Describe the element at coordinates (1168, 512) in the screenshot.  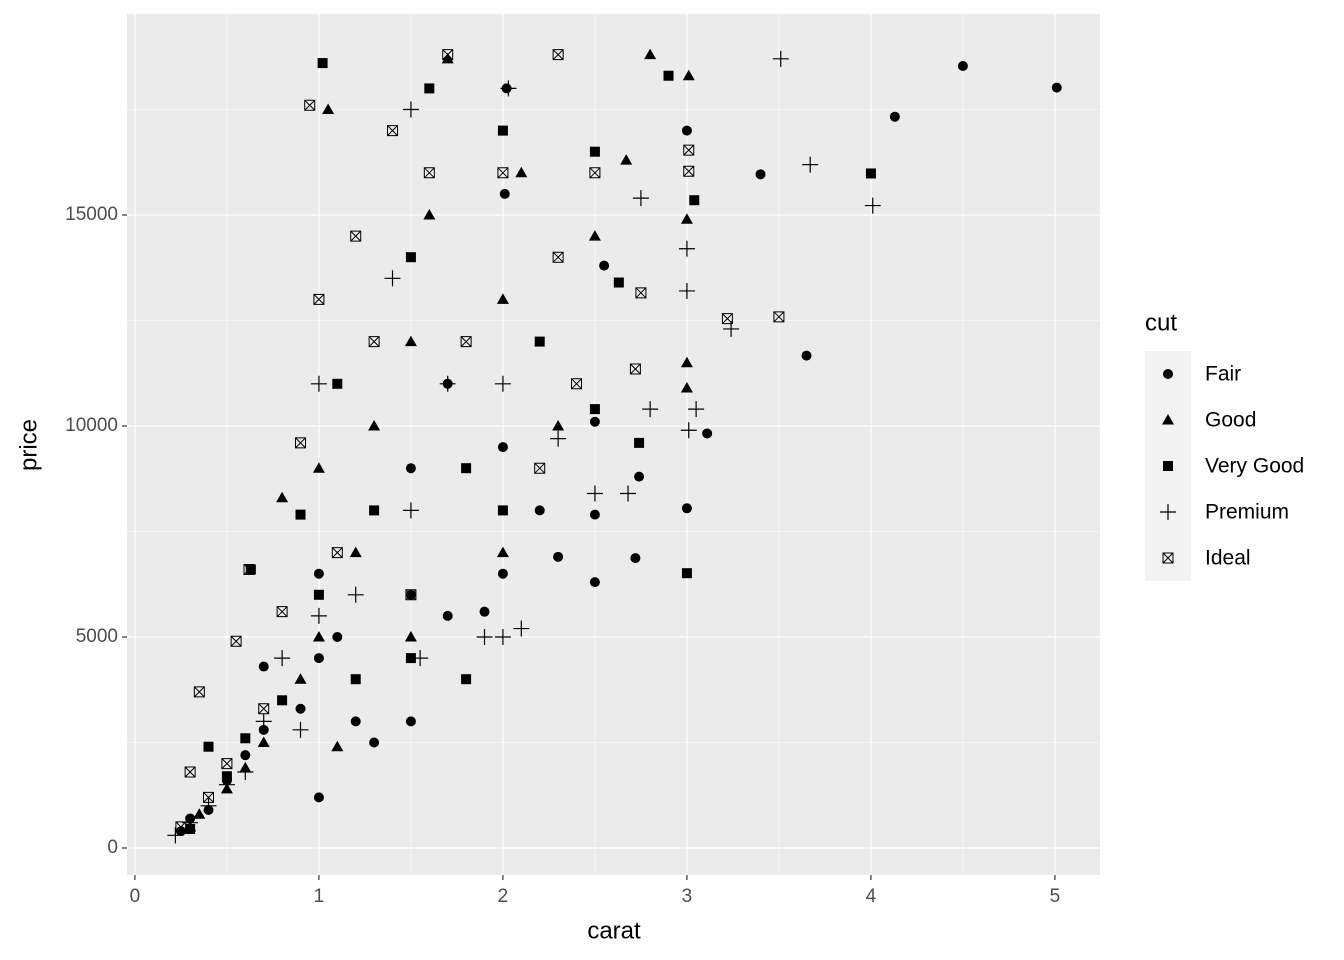
I see `legend-key` at that location.